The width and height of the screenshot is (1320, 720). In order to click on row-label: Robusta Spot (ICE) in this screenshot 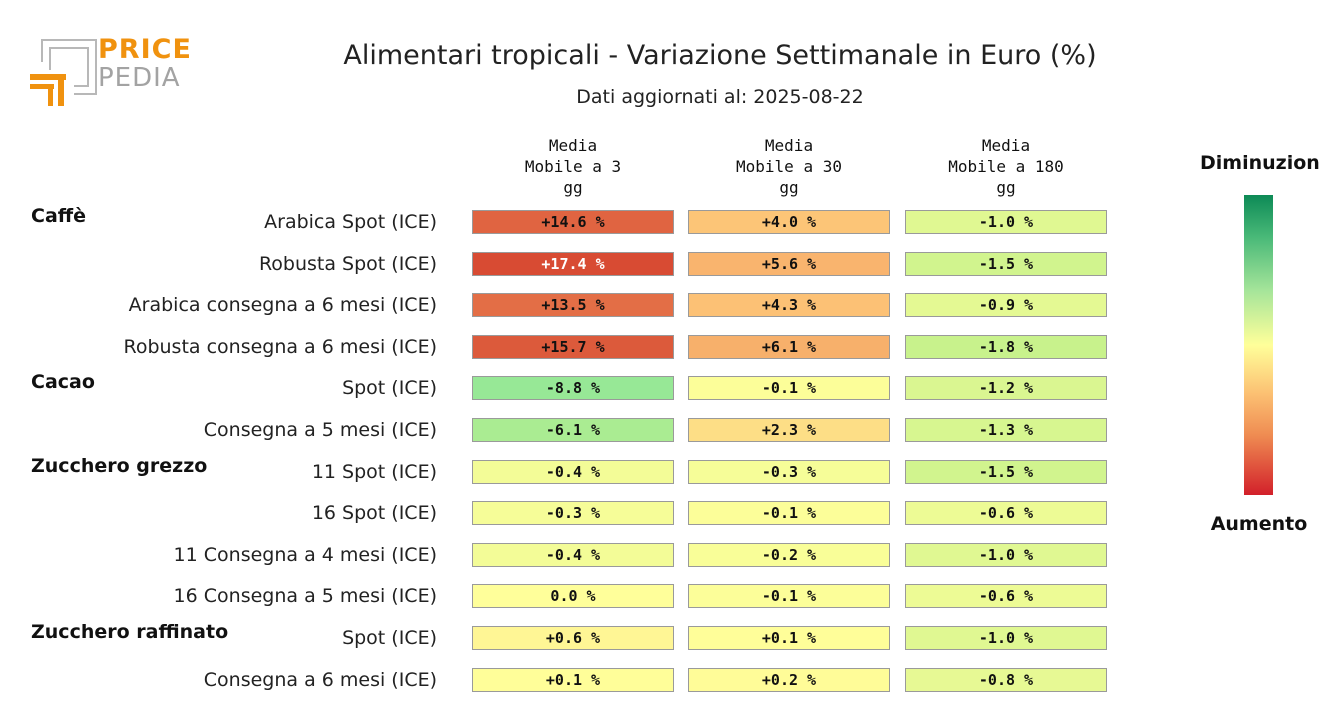, I will do `click(347, 263)`.